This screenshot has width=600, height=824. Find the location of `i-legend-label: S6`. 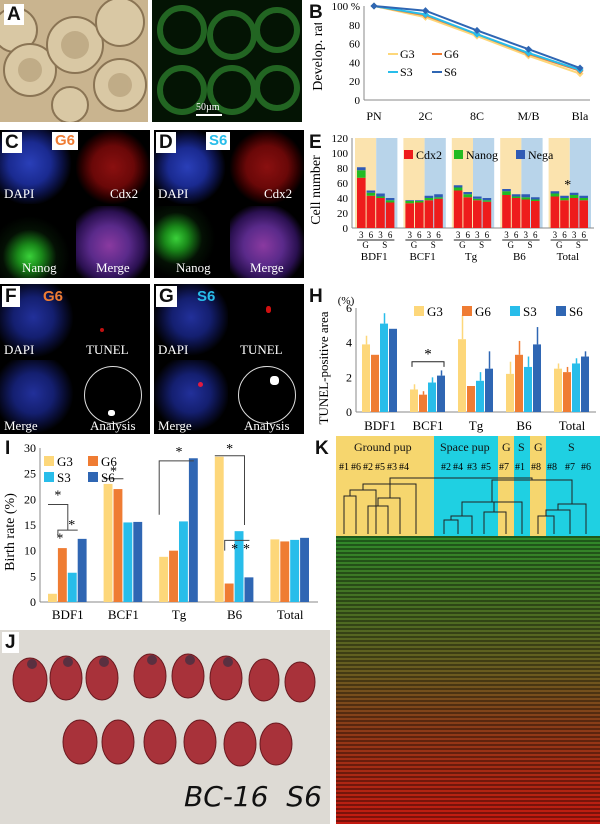

i-legend-label: S6 is located at coordinates (108, 477).